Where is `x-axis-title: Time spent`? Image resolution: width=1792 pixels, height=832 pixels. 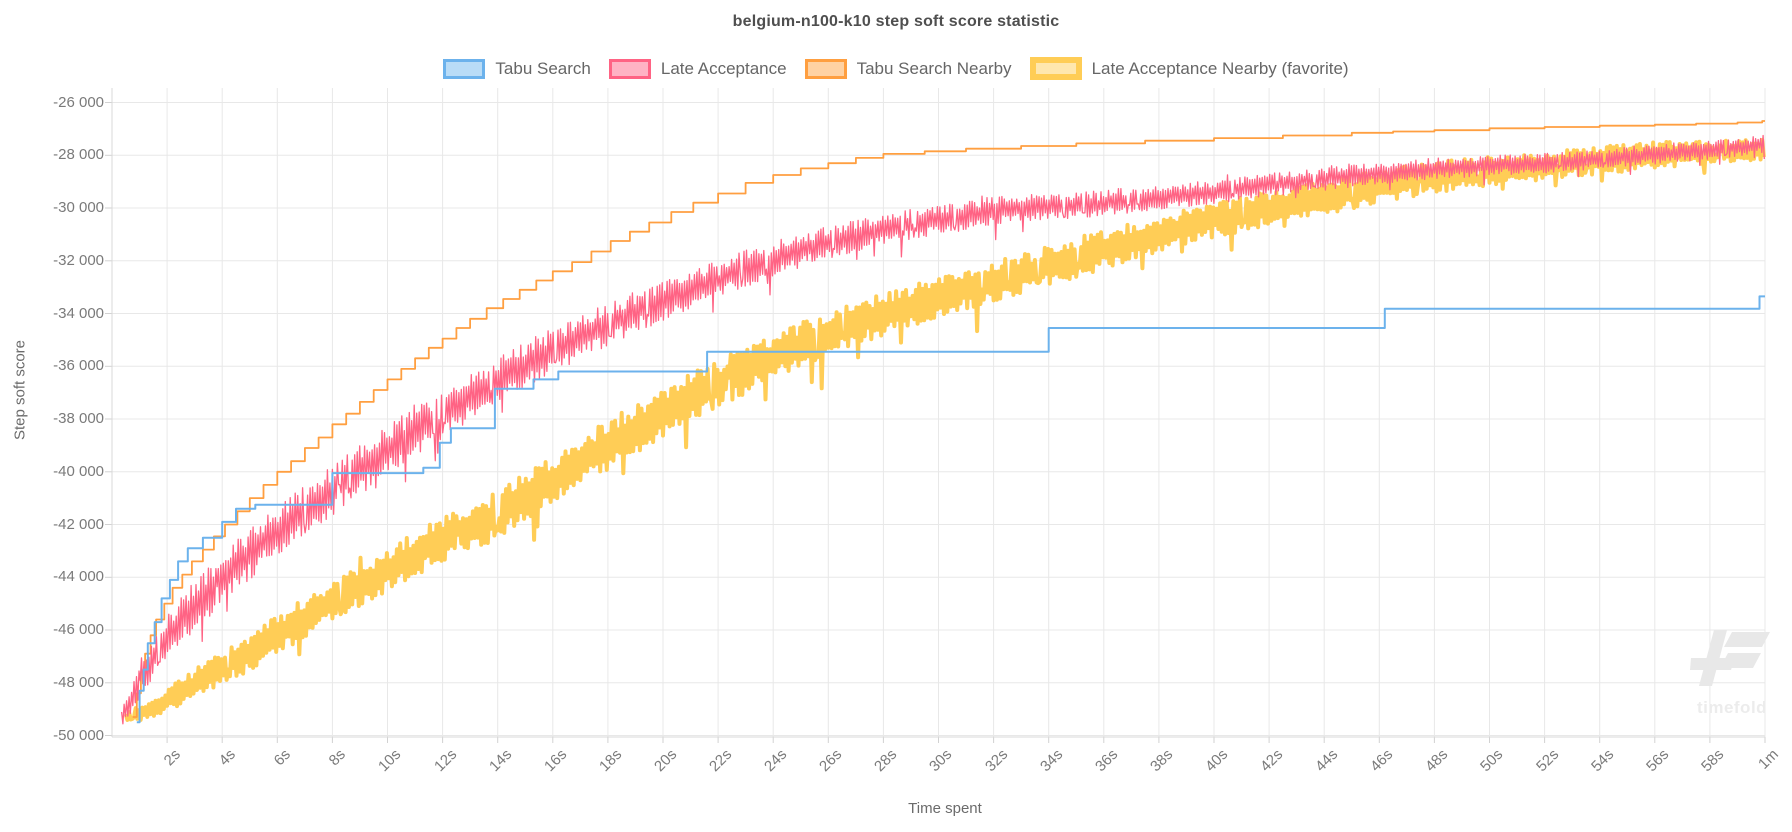 x-axis-title: Time spent is located at coordinates (945, 808).